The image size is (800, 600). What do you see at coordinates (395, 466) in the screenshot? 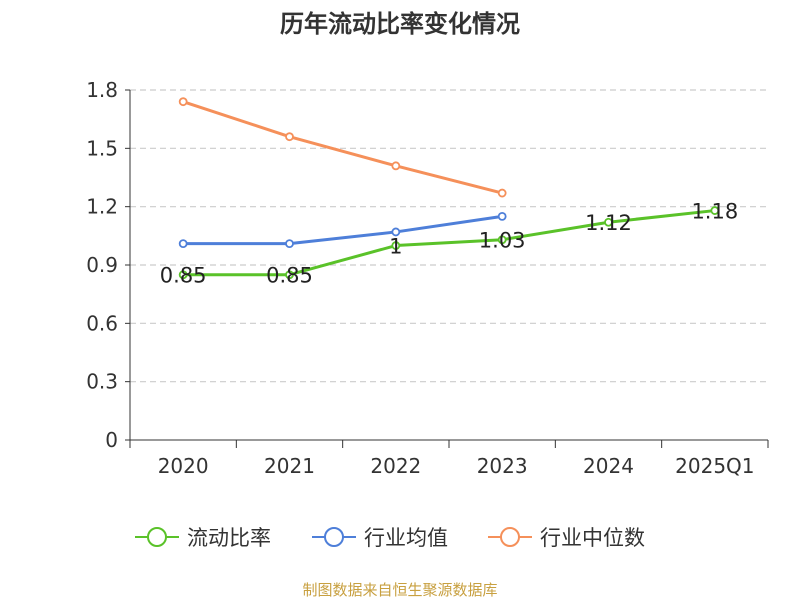
I see `x-tick-label: 2022` at bounding box center [395, 466].